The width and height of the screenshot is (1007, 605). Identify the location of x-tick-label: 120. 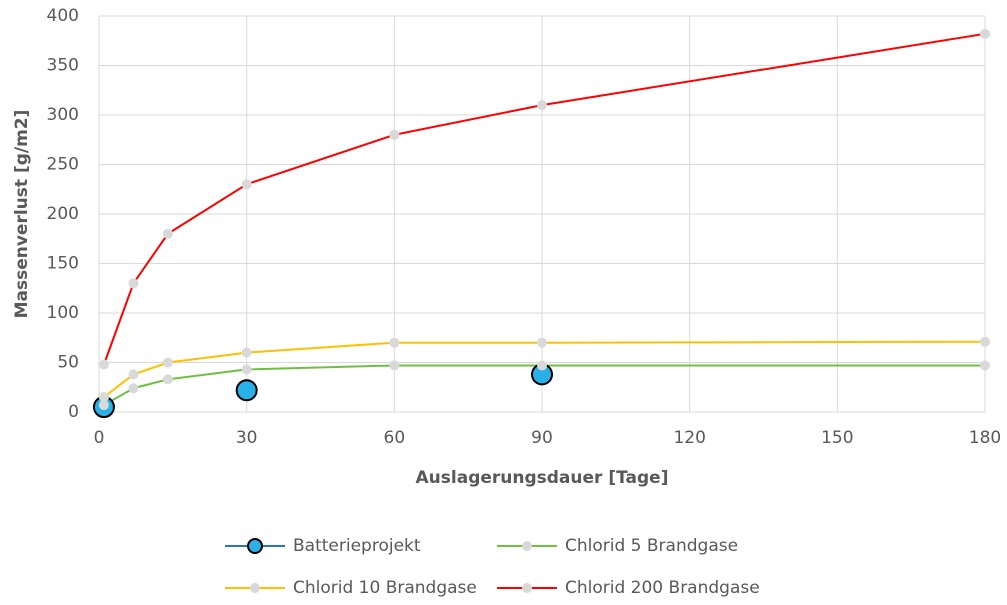
(689, 438).